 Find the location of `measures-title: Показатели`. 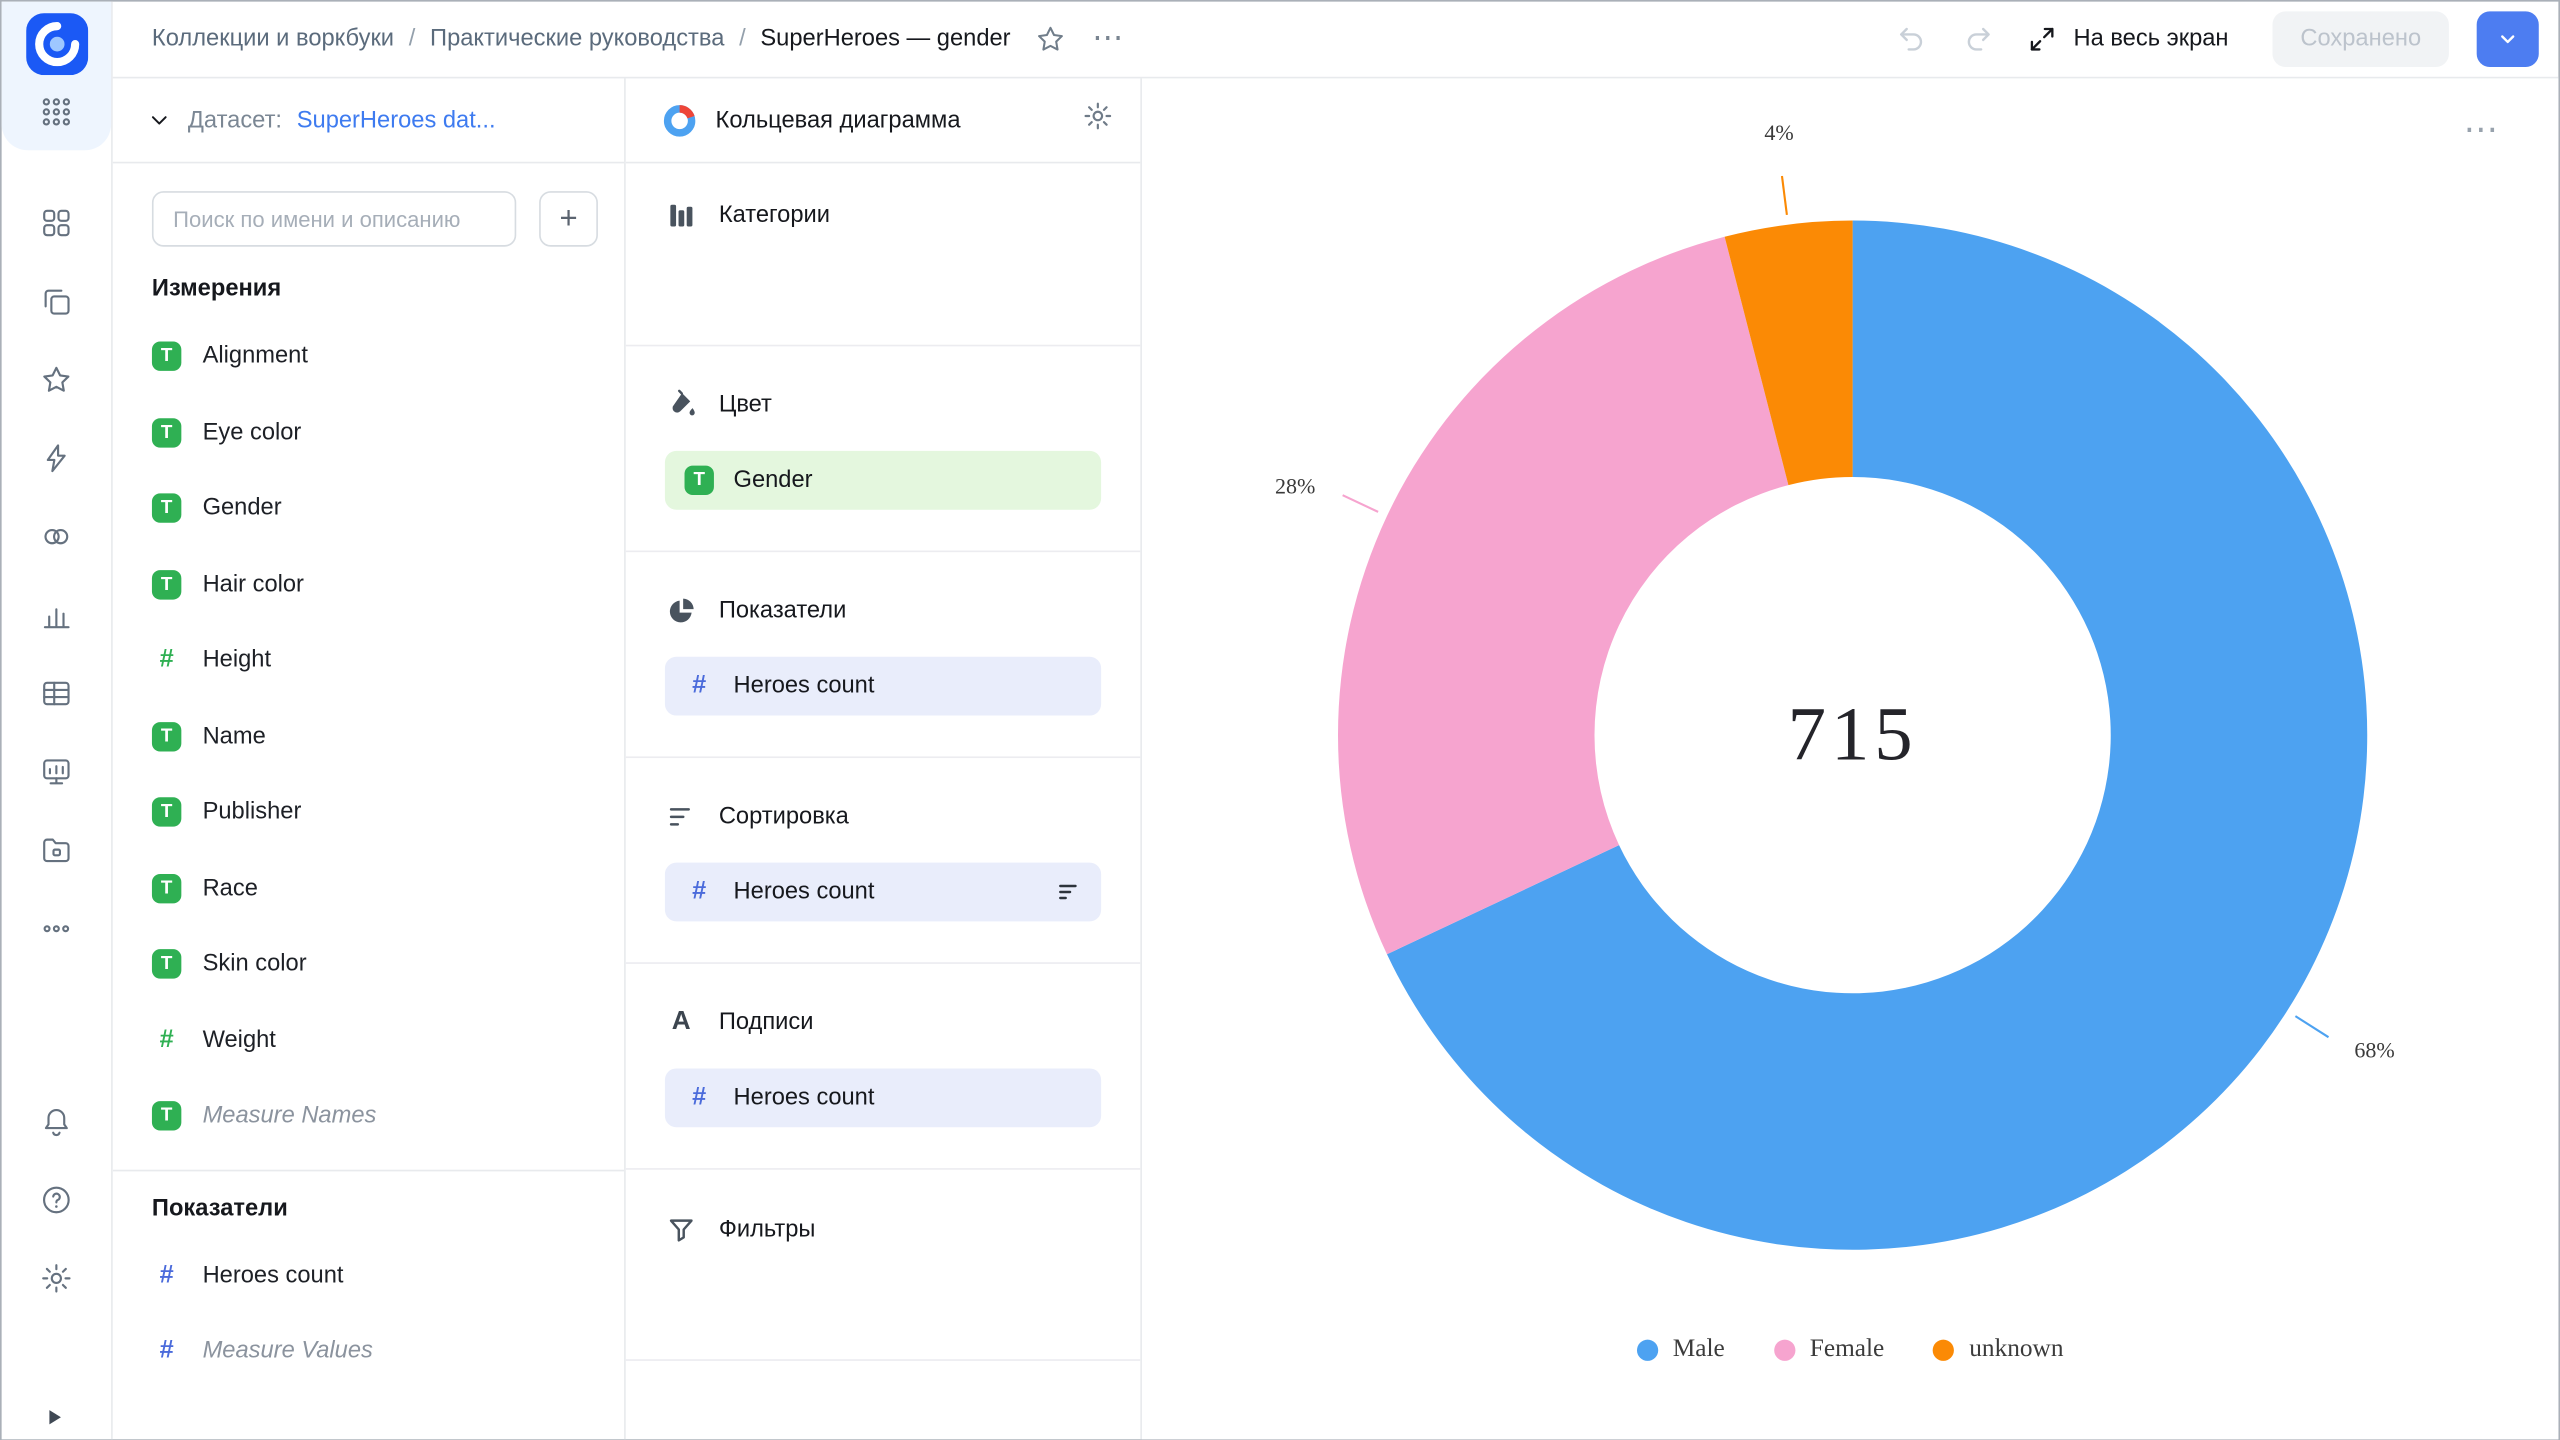

measures-title: Показатели is located at coordinates (219, 1208).